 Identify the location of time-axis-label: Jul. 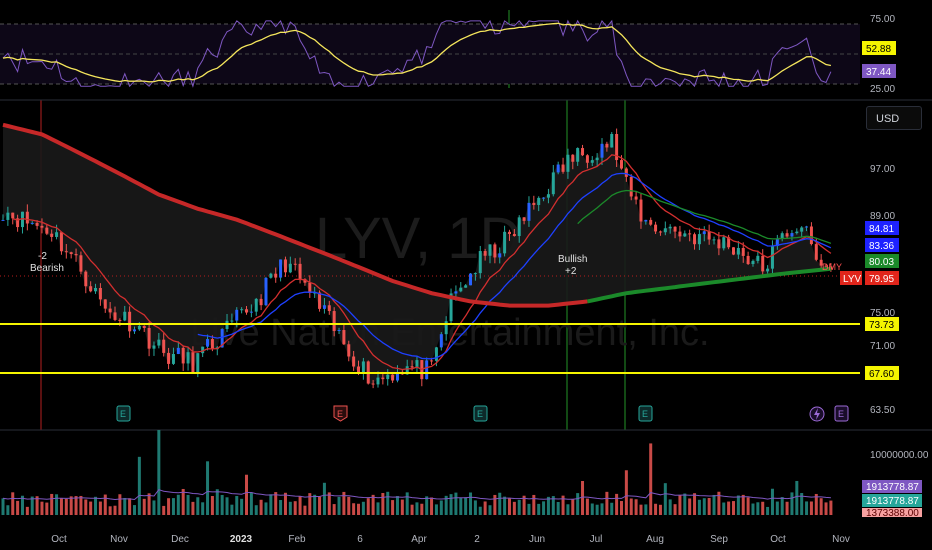
(596, 539).